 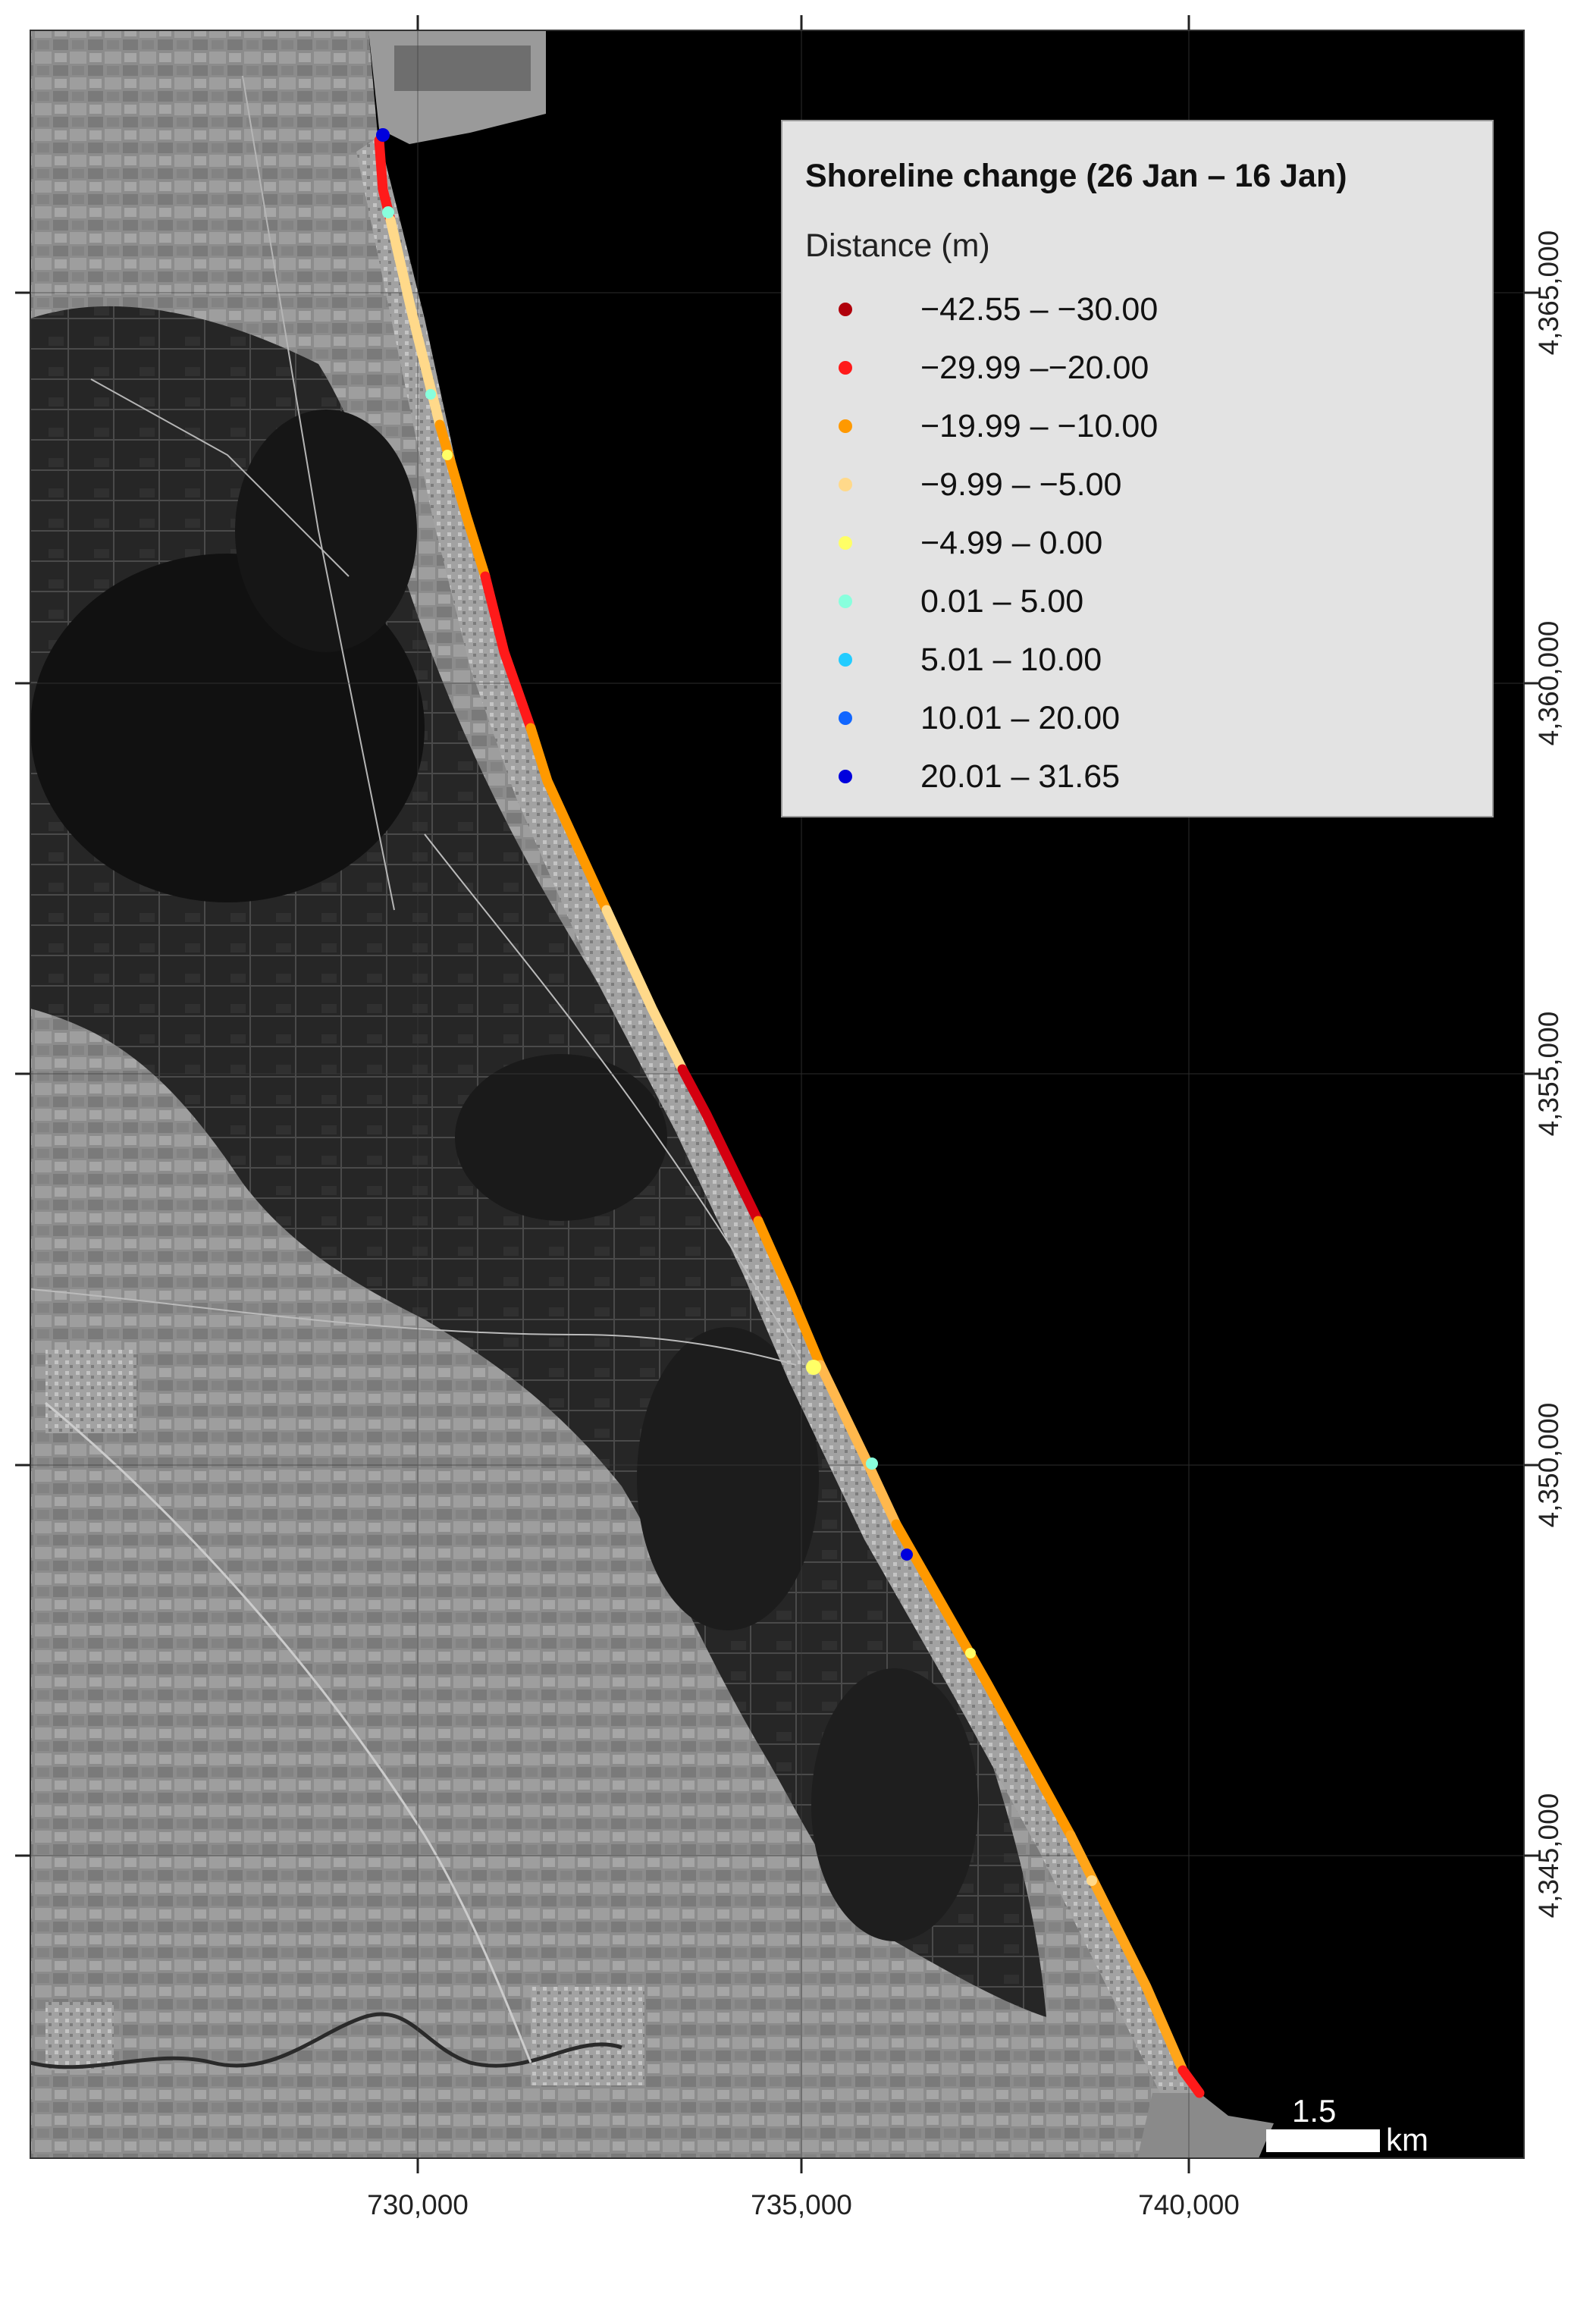 What do you see at coordinates (1021, 776) in the screenshot?
I see `legend-label: 20.01 – 31.65` at bounding box center [1021, 776].